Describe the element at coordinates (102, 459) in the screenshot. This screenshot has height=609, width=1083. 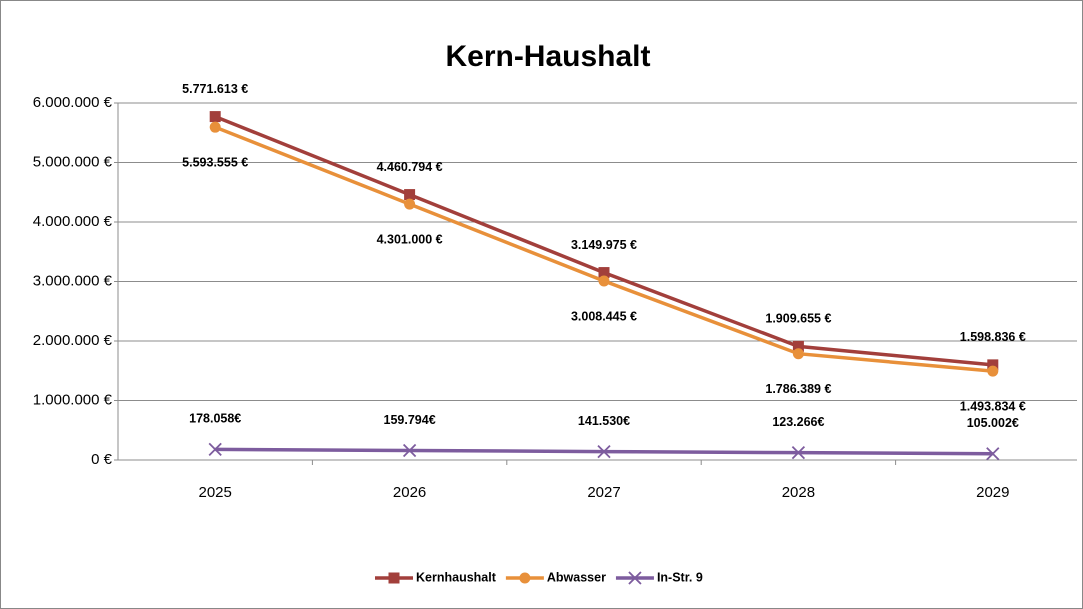
I see `y-tick-label: 0 €` at that location.